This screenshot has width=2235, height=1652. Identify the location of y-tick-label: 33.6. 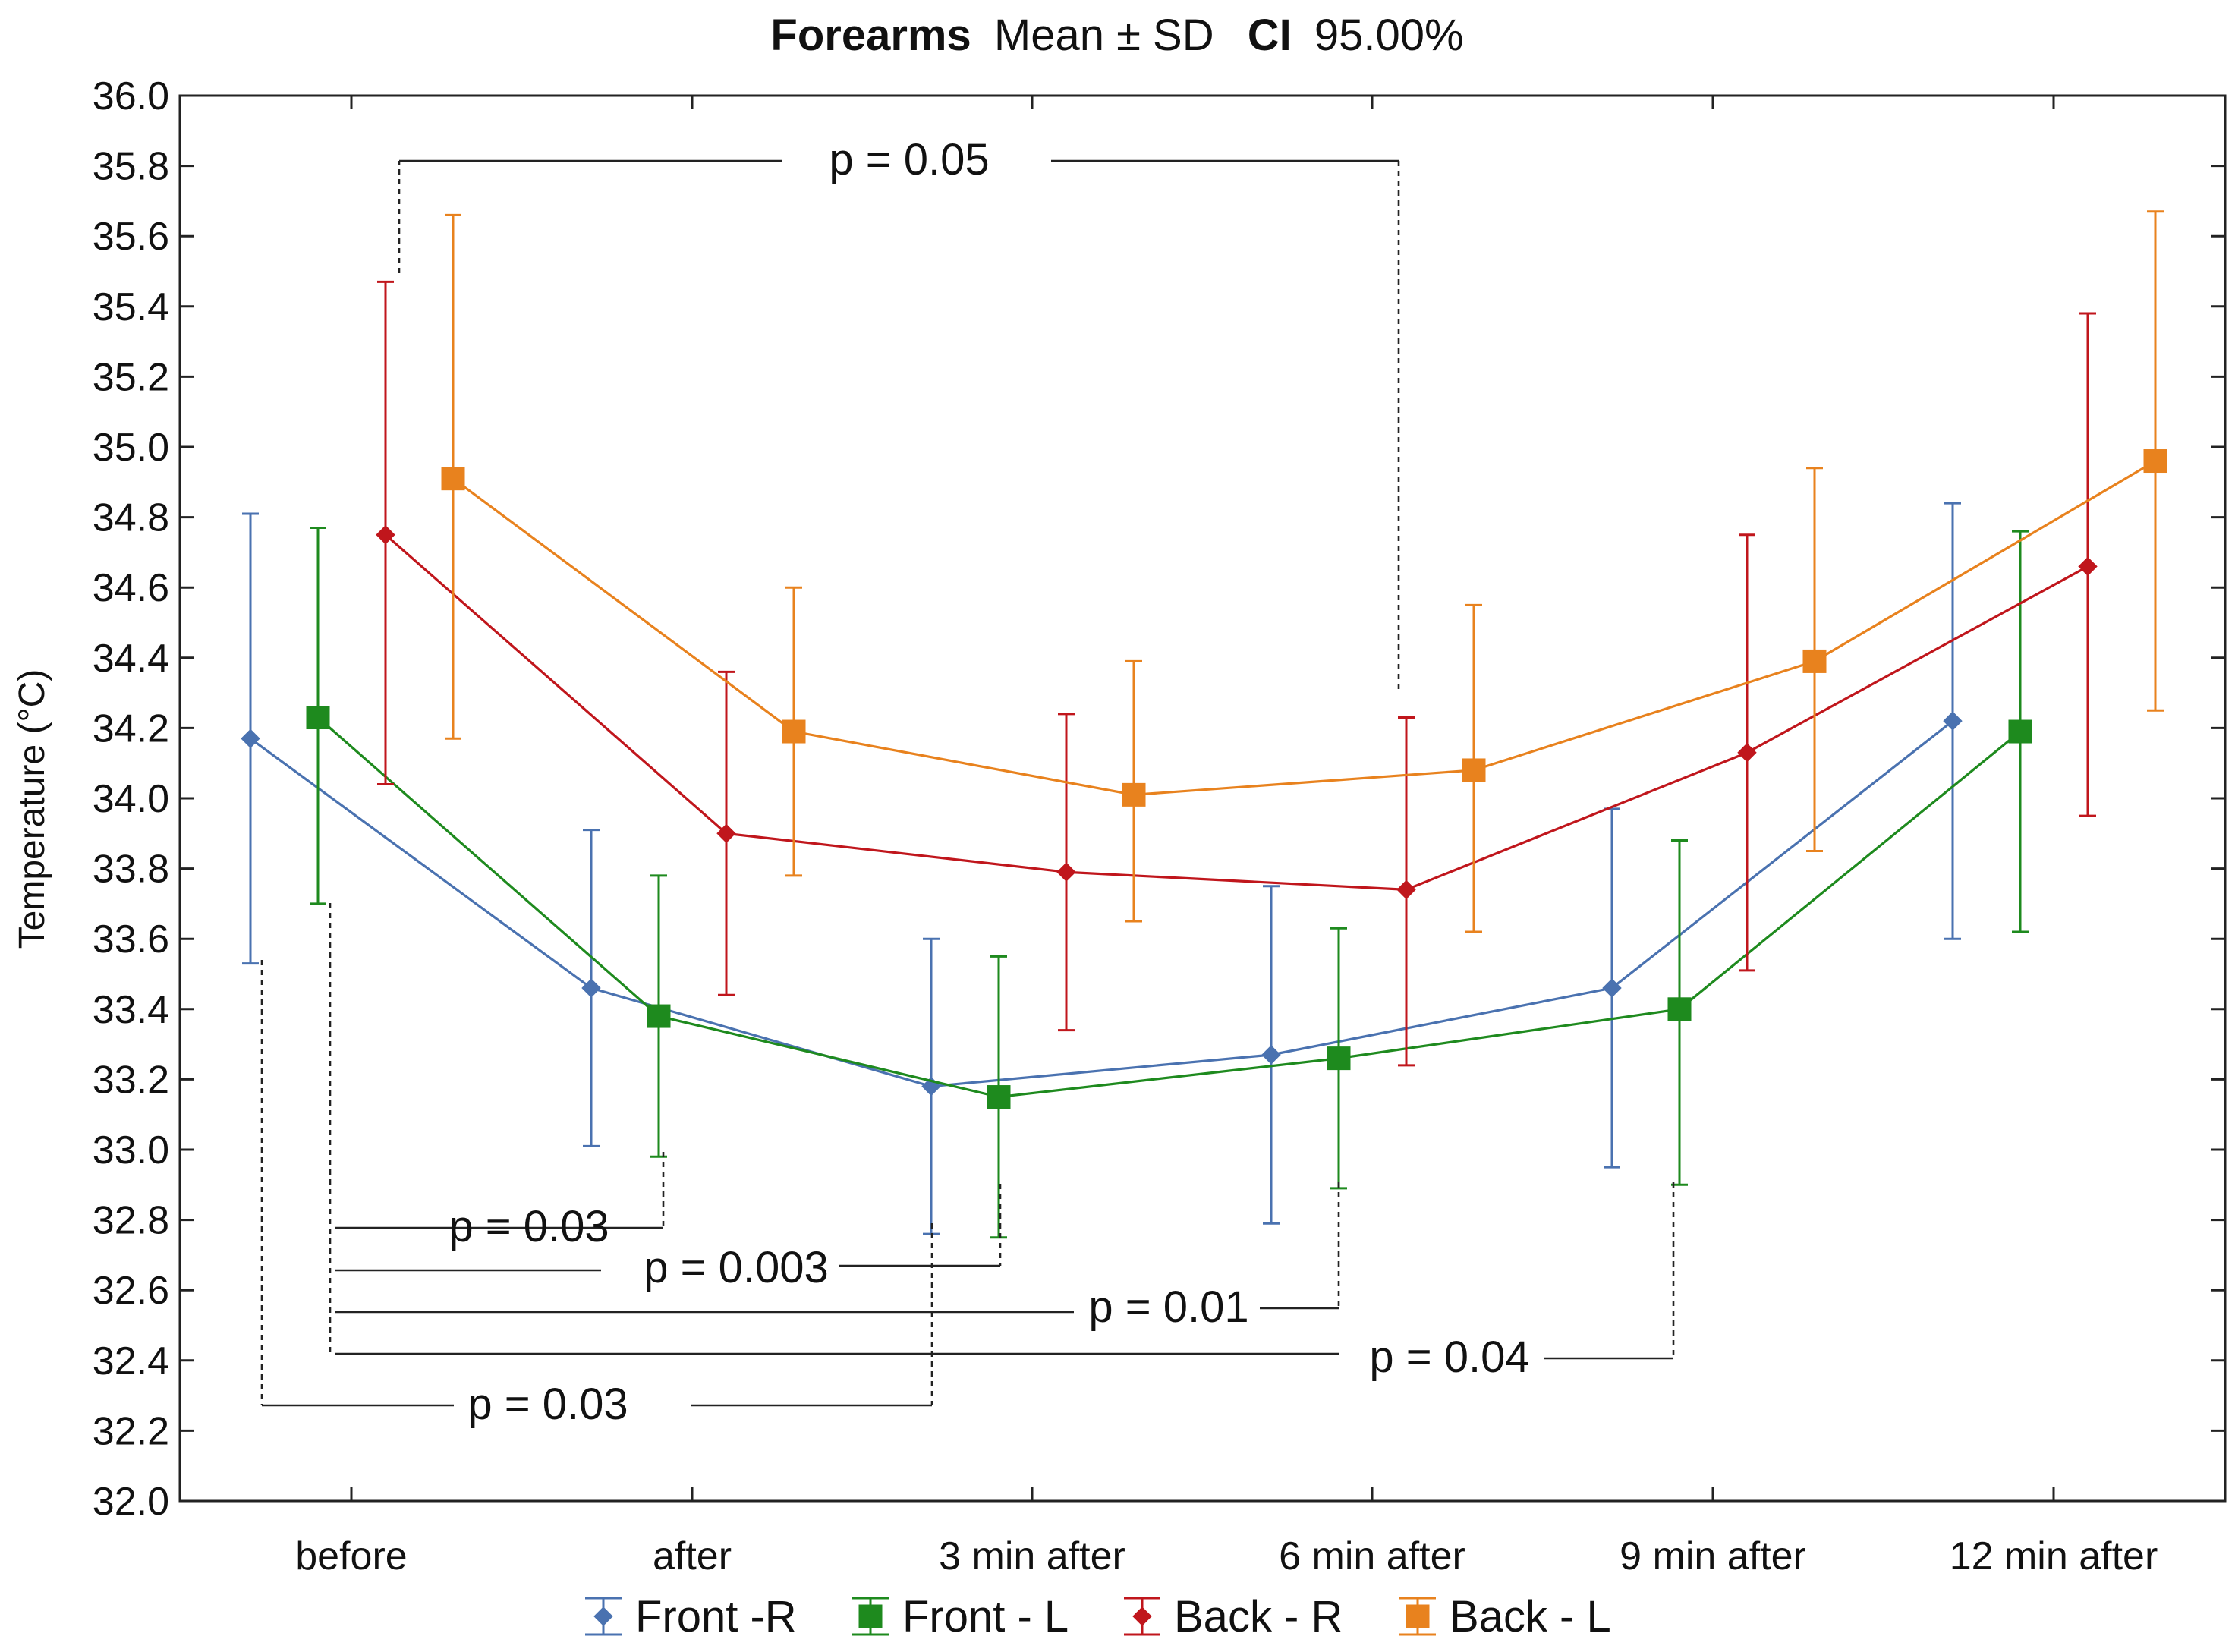
(131, 939).